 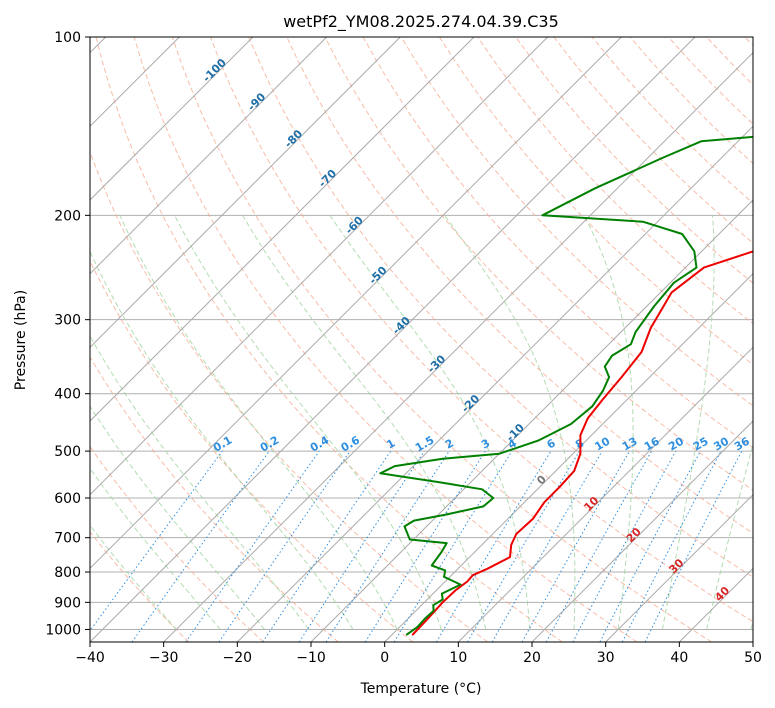 I want to click on x-tick-label: 0, so click(x=384, y=658).